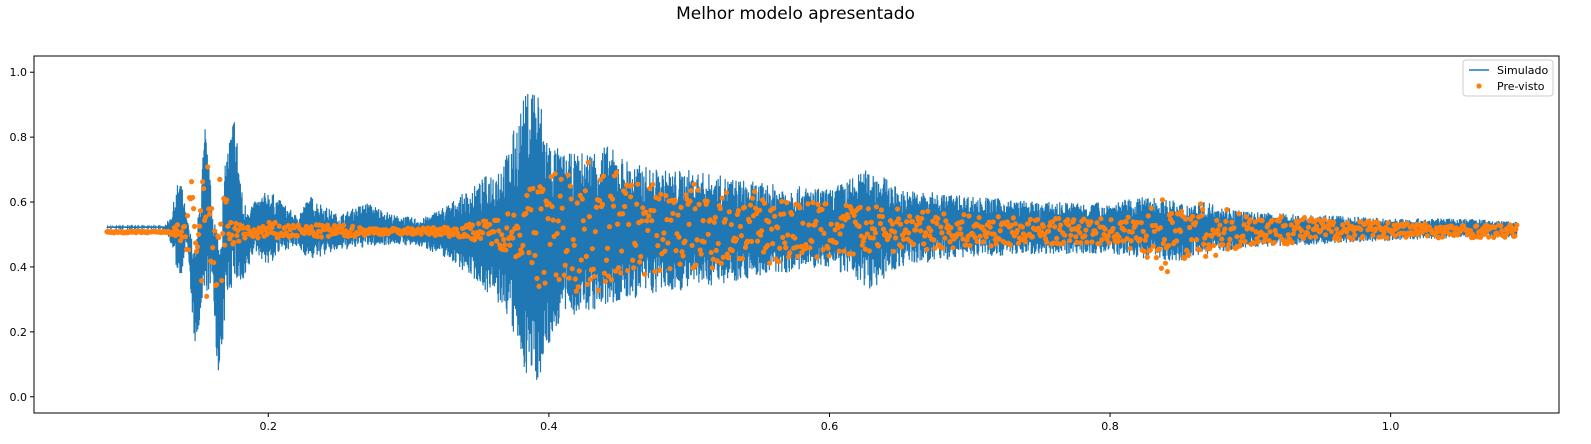  What do you see at coordinates (549, 426) in the screenshot?
I see `x-tick-label: 0.4` at bounding box center [549, 426].